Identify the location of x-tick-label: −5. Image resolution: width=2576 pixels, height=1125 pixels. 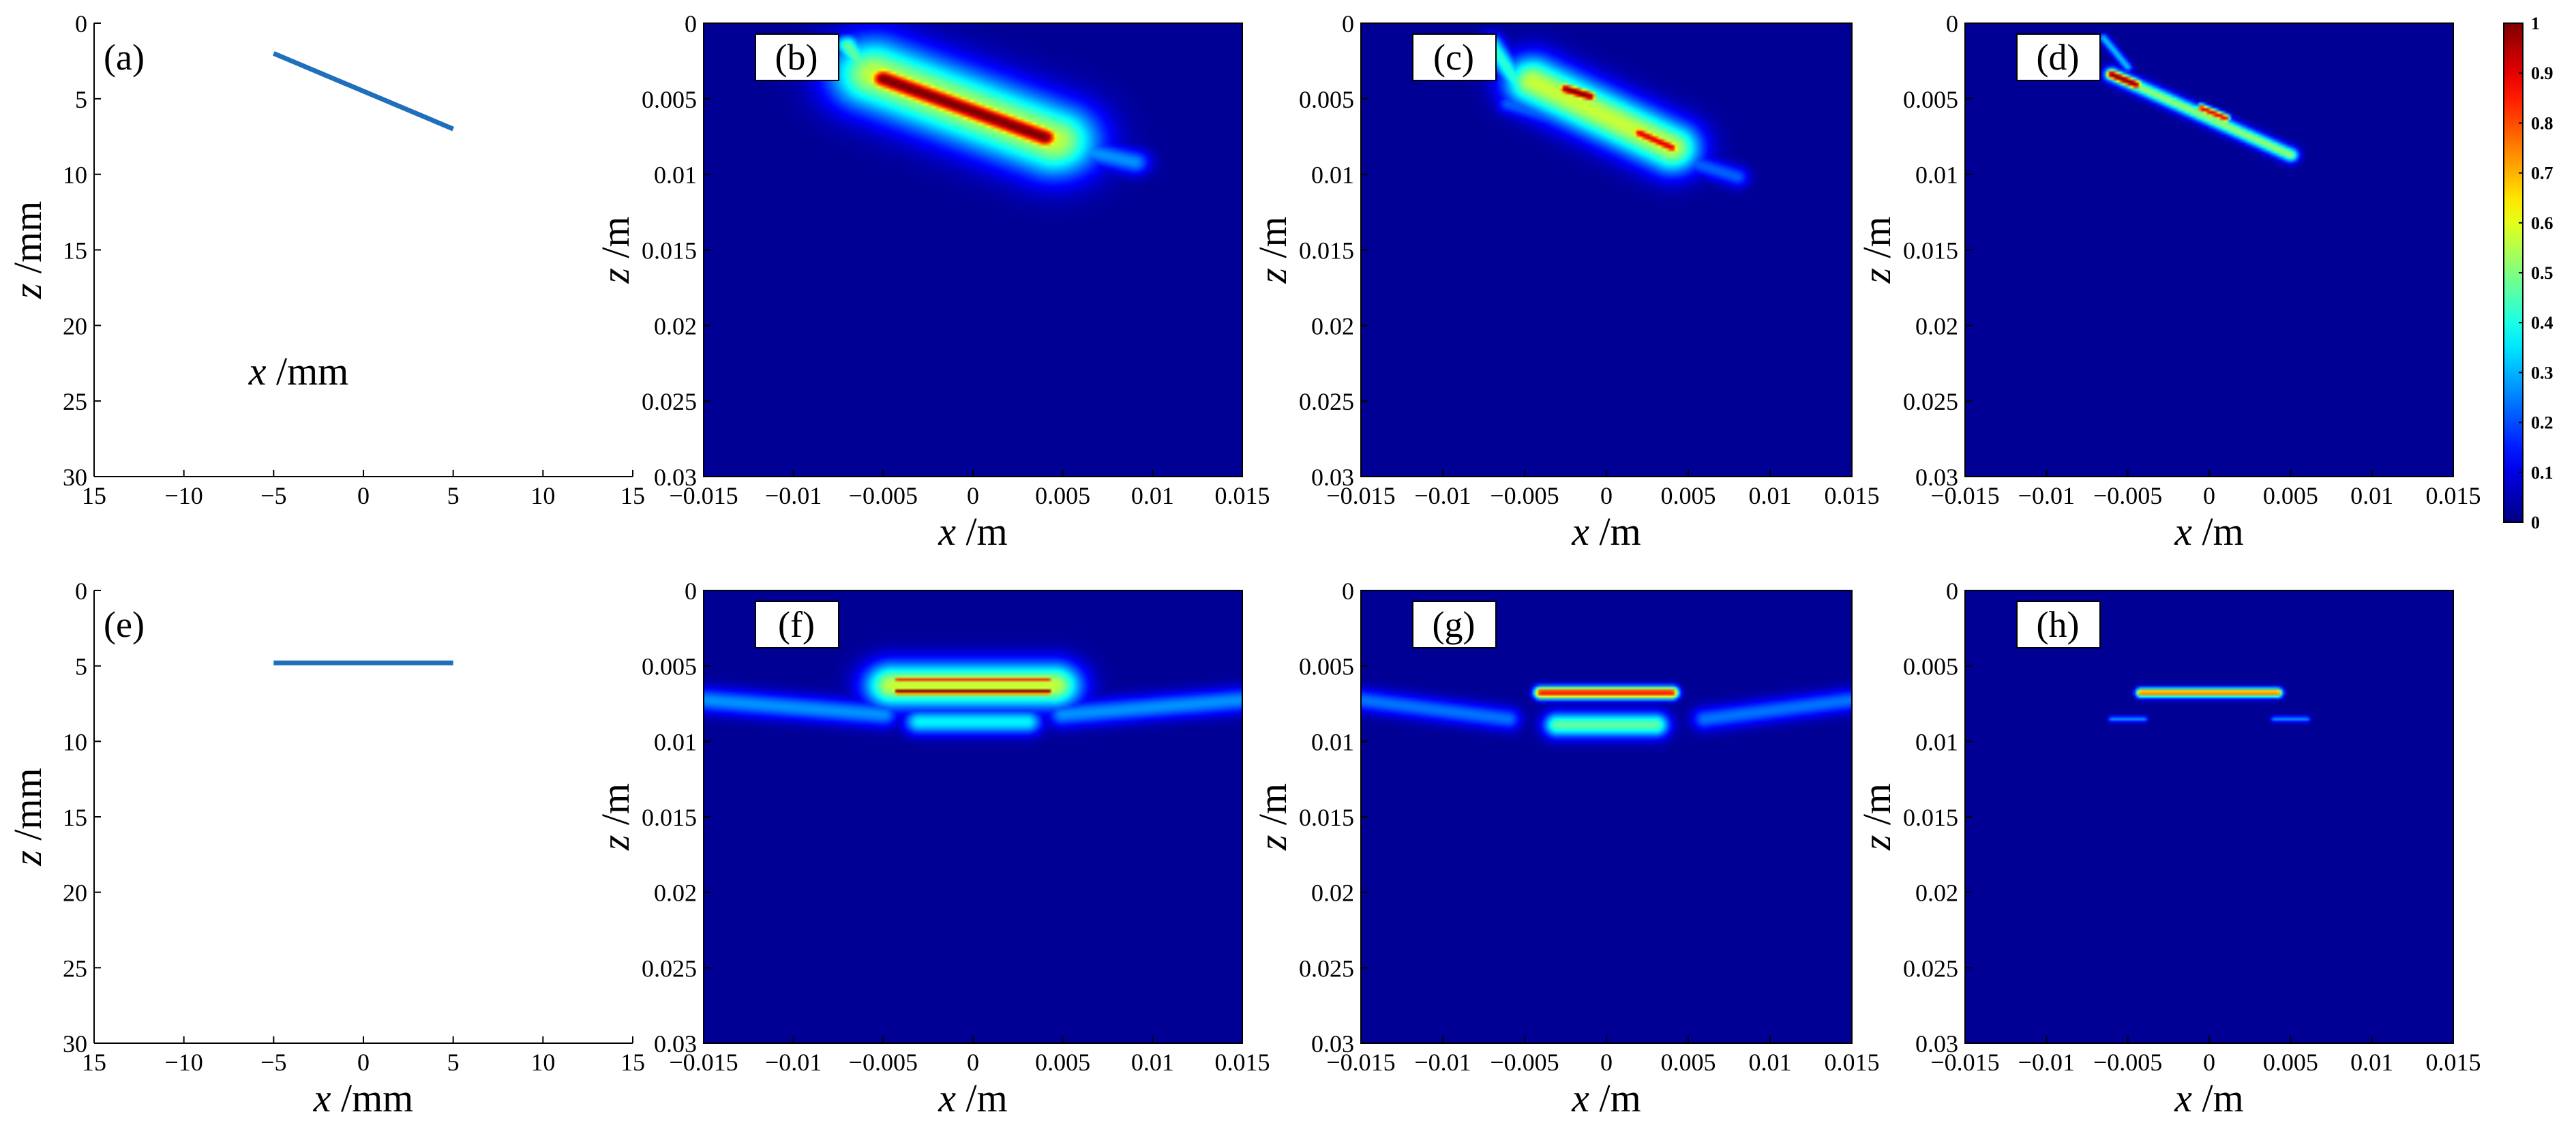
(273, 495).